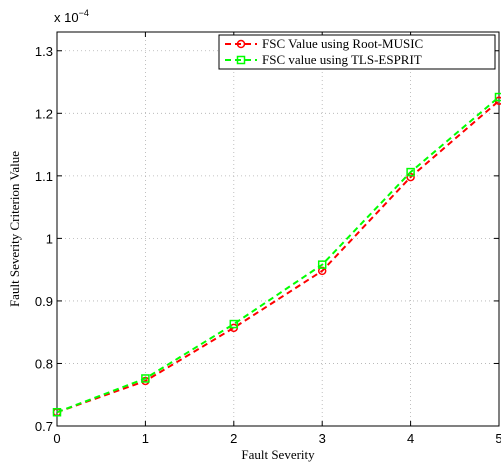 This screenshot has width=501, height=468. Describe the element at coordinates (44, 176) in the screenshot. I see `y-tick-label: 1.1` at that location.